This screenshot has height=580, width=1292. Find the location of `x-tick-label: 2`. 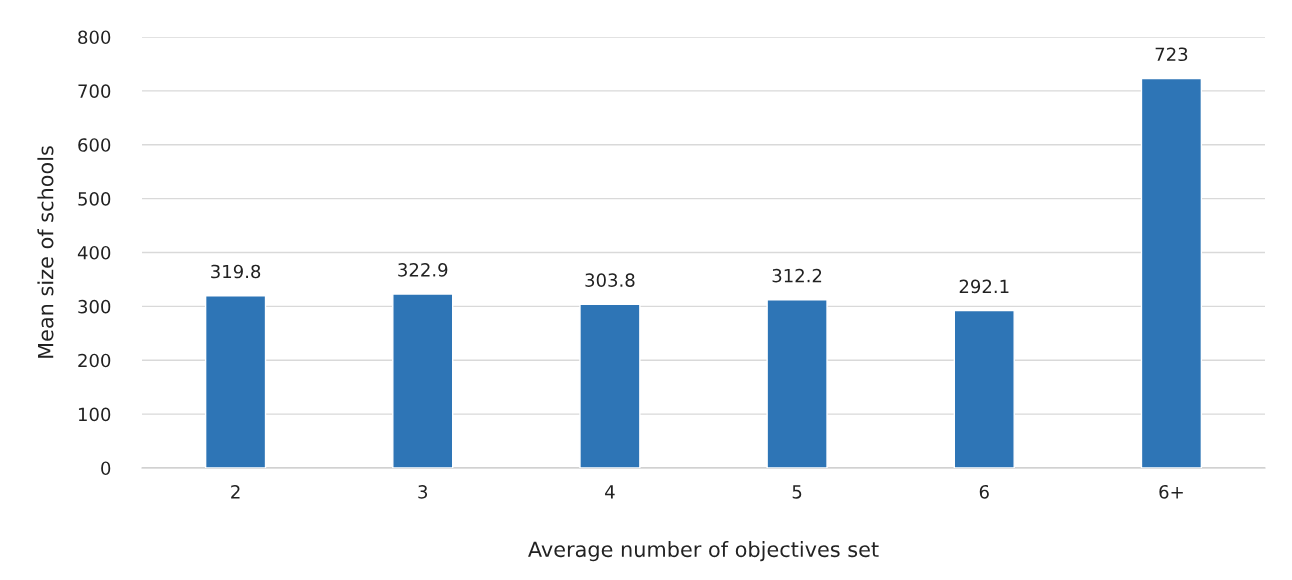

x-tick-label: 2 is located at coordinates (235, 491).